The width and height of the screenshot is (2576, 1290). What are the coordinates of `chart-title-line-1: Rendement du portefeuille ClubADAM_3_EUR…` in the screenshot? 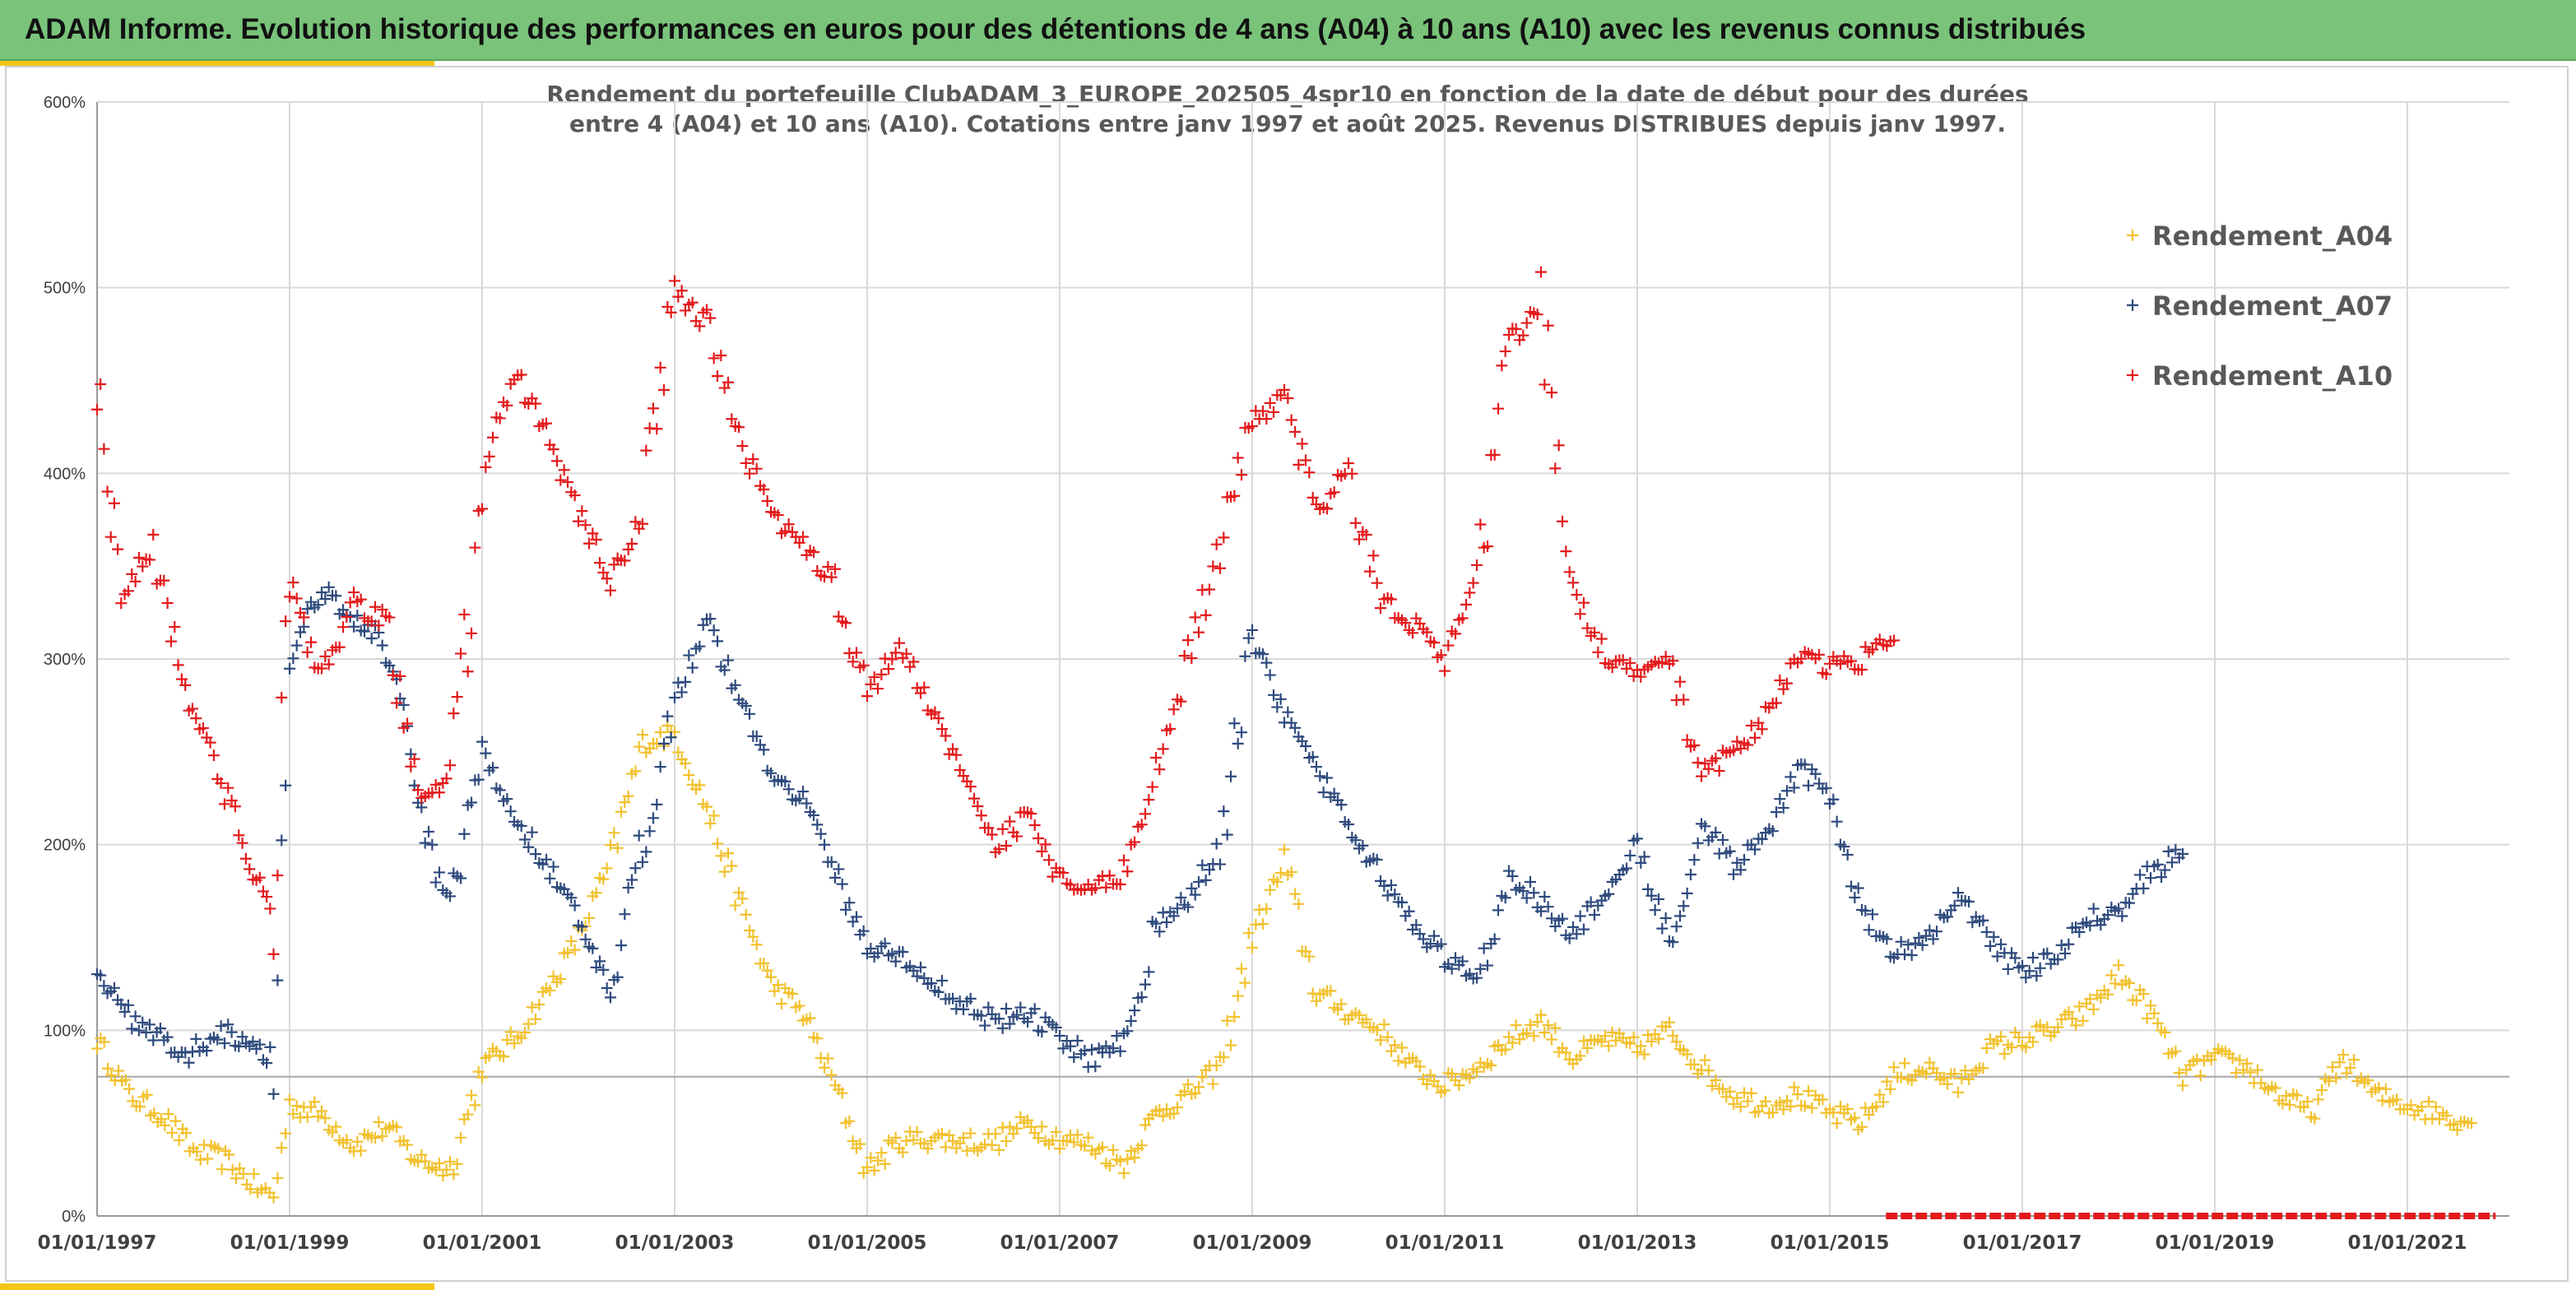 It's located at (1287, 94).